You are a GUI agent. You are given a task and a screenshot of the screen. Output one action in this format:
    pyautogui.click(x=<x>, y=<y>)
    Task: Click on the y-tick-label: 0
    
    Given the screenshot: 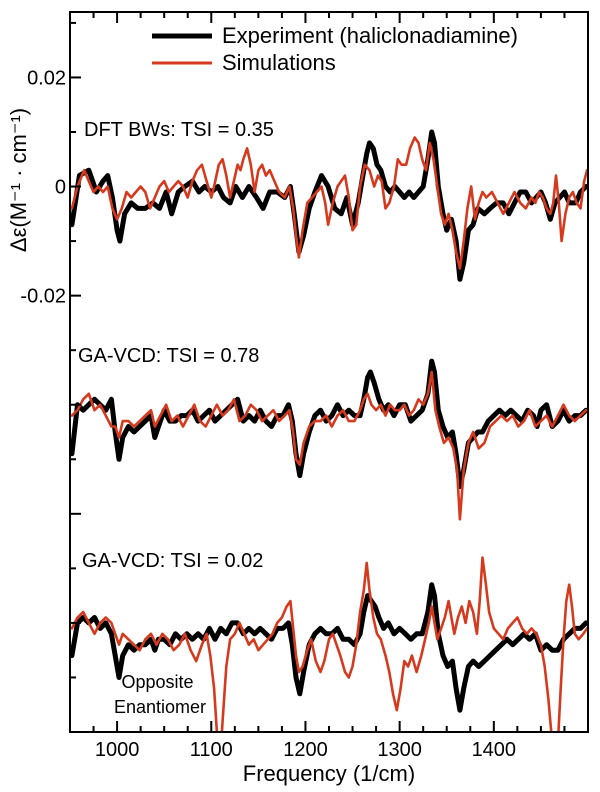 What is the action you would take?
    pyautogui.click(x=60, y=188)
    